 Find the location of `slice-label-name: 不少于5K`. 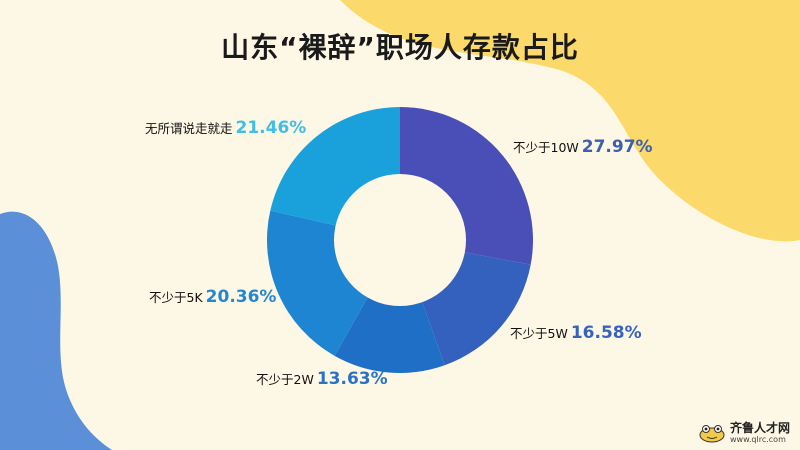

slice-label-name: 不少于5K is located at coordinates (176, 297).